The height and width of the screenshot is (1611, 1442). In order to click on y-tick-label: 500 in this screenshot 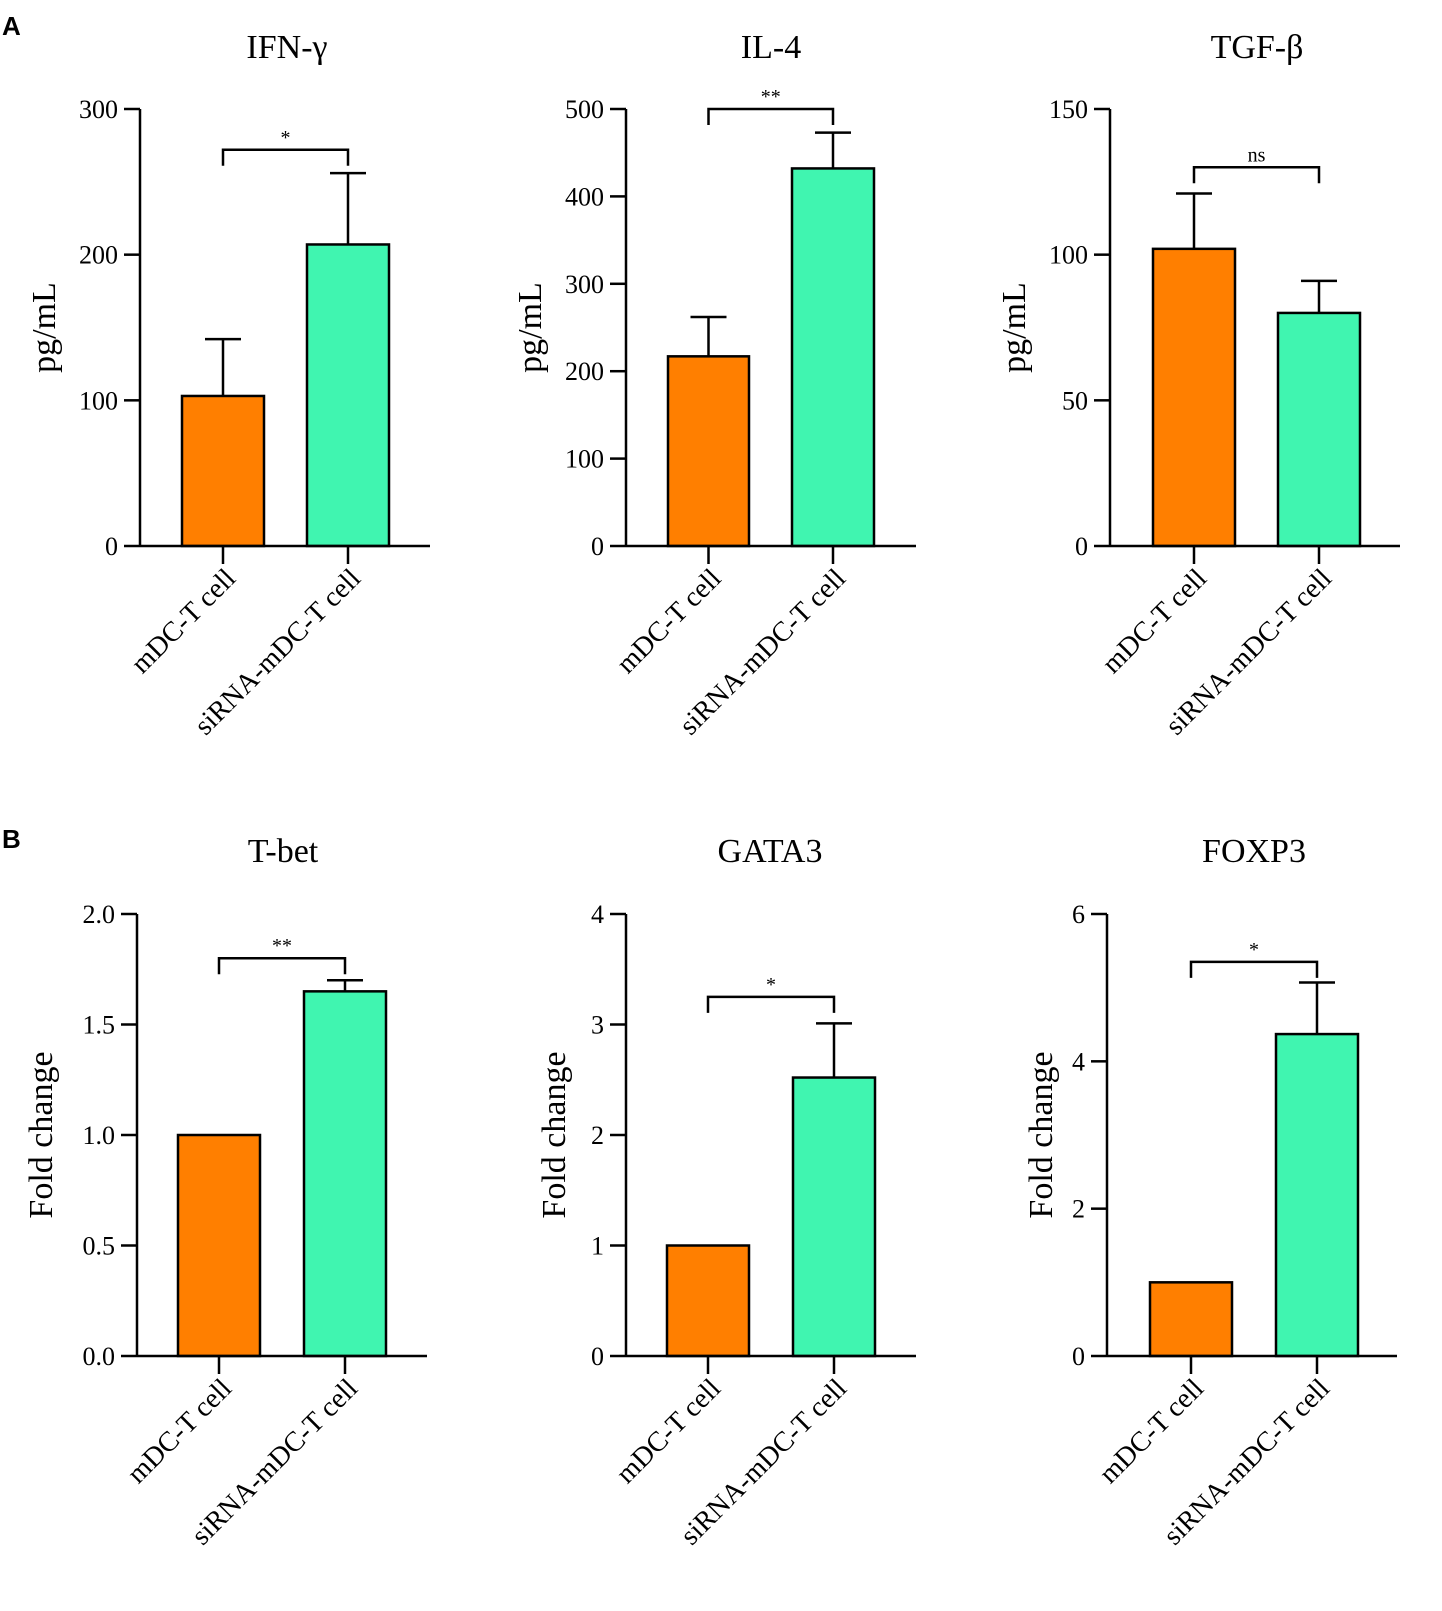, I will do `click(584, 109)`.